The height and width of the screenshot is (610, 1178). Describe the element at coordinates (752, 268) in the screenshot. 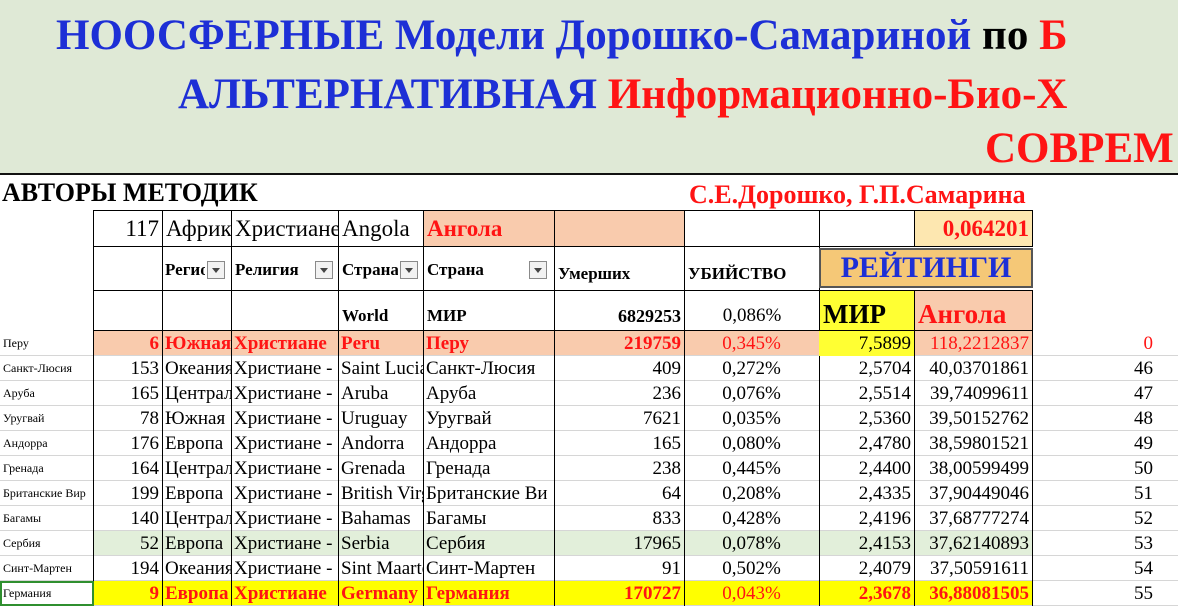

I see `header-murder: УБИЙСТВО` at that location.